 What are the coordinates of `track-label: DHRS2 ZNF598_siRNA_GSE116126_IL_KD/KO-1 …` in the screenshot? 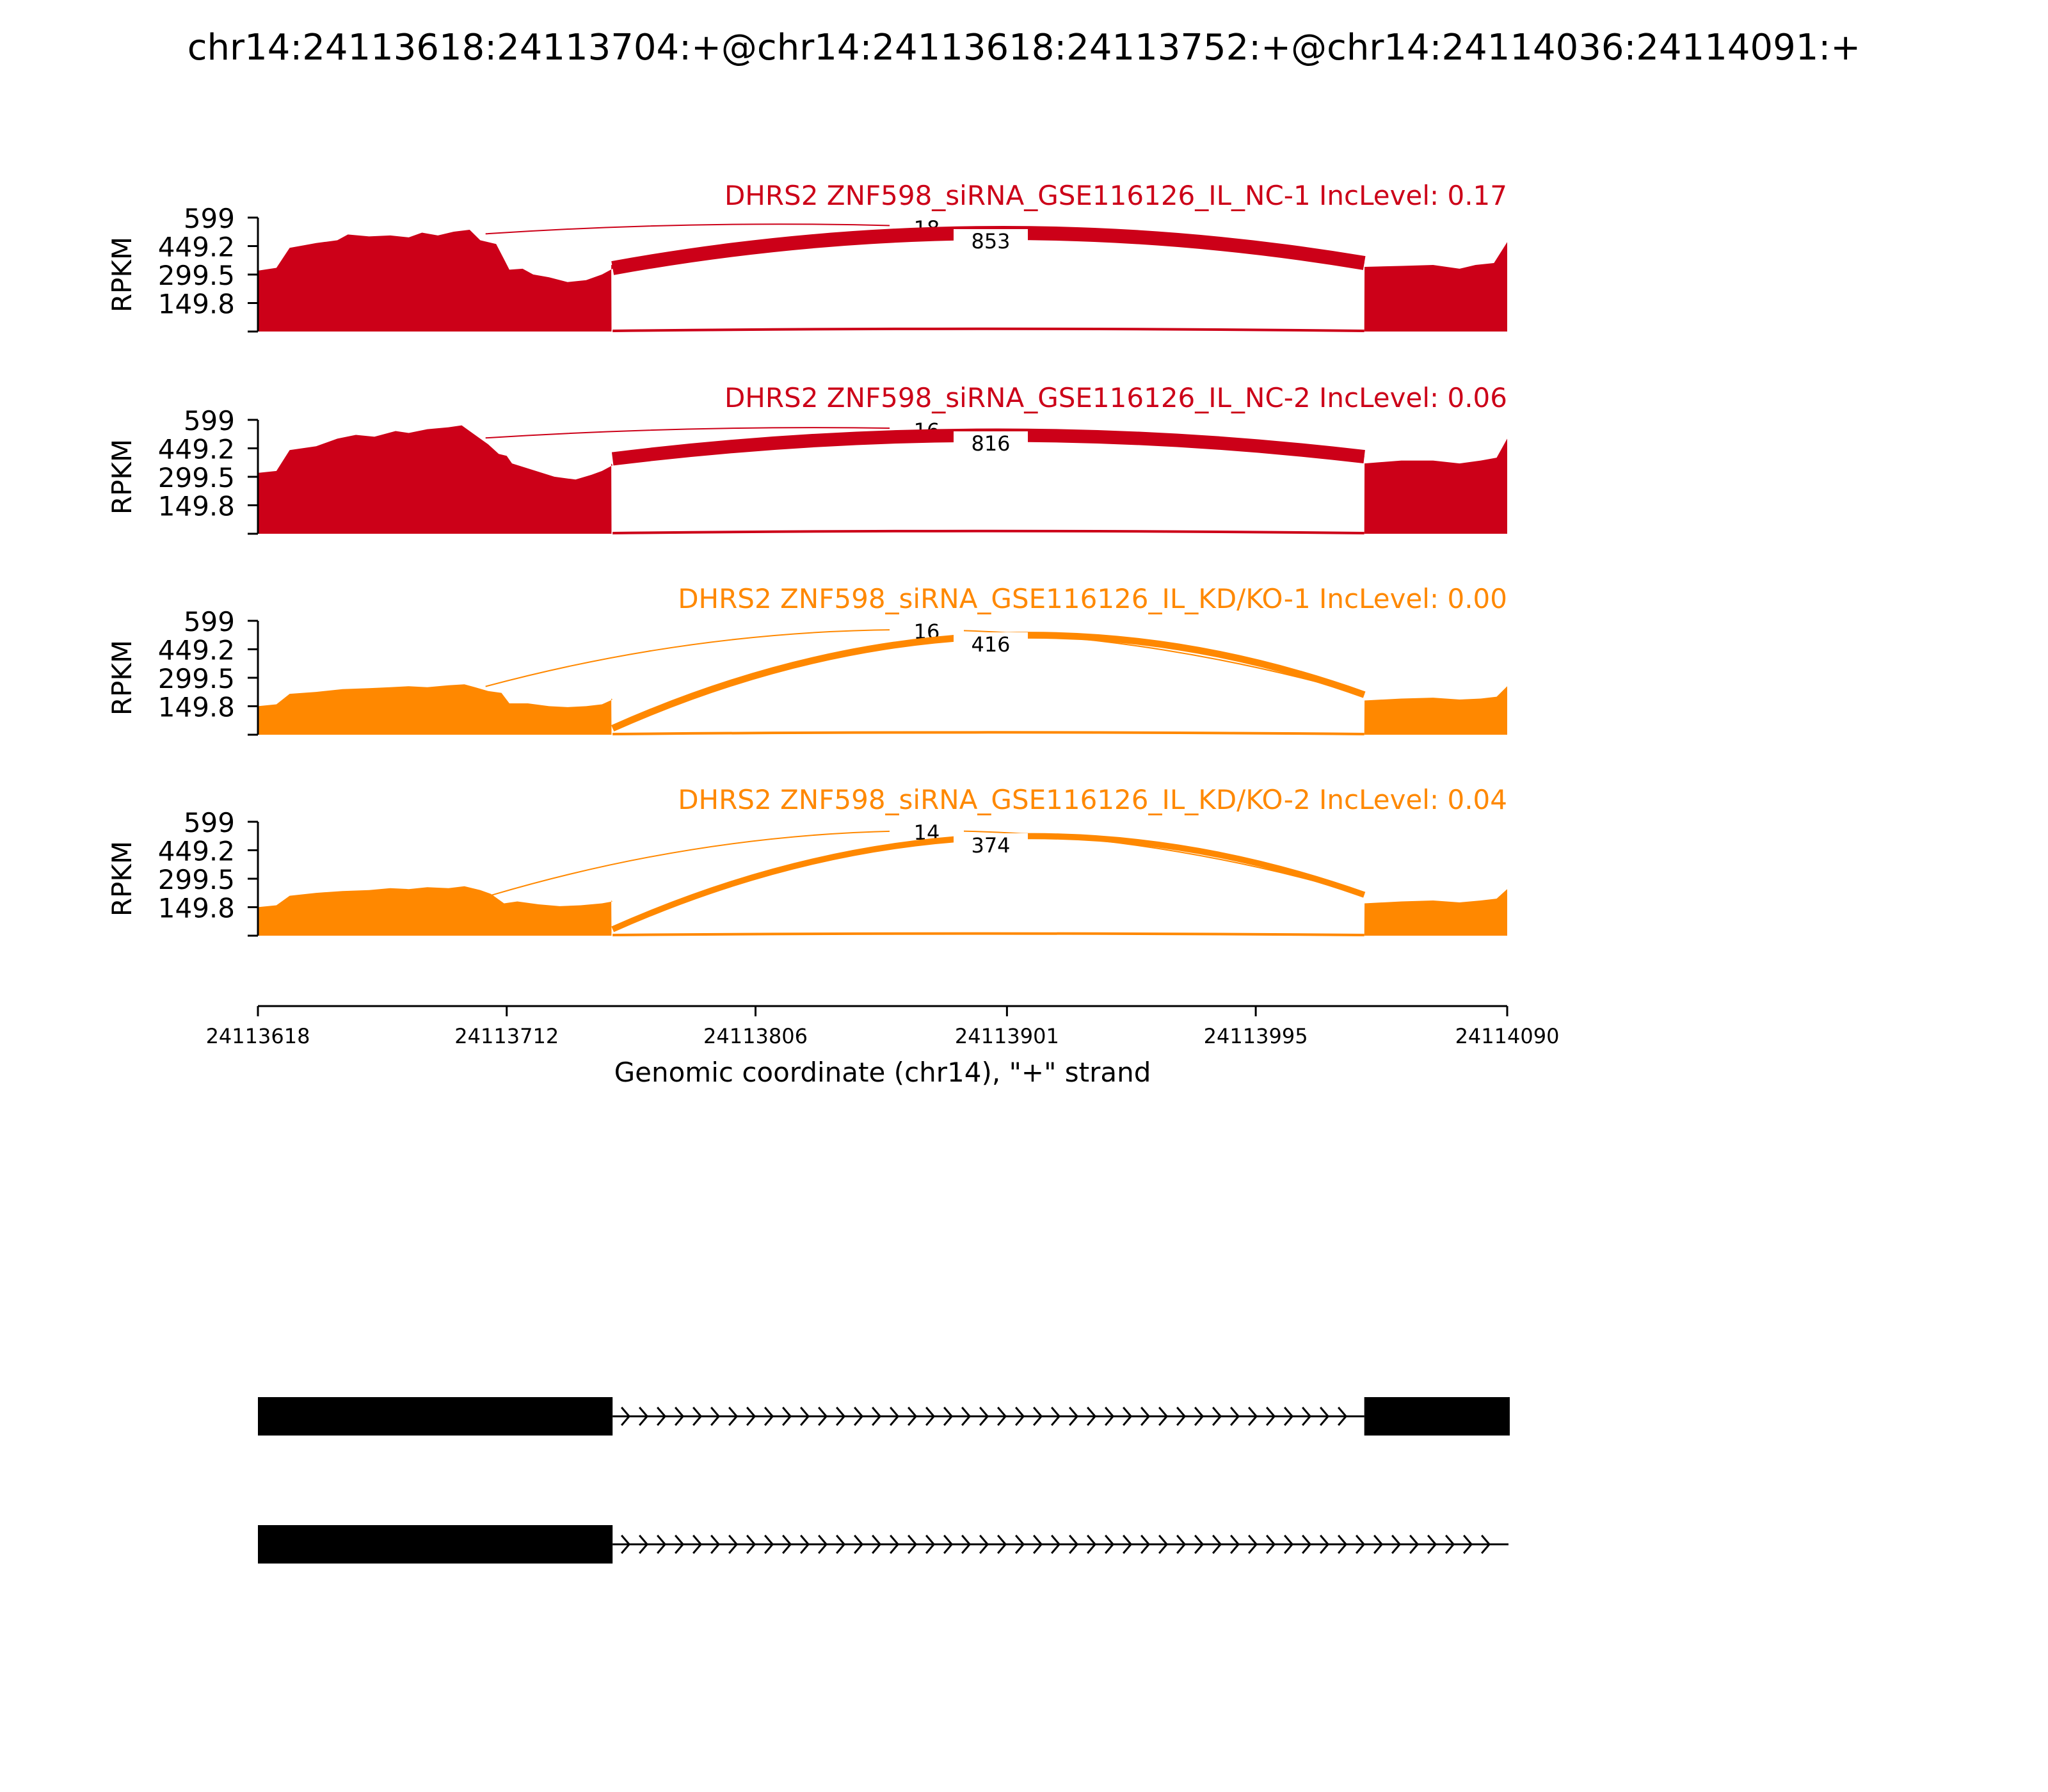 It's located at (1092, 598).